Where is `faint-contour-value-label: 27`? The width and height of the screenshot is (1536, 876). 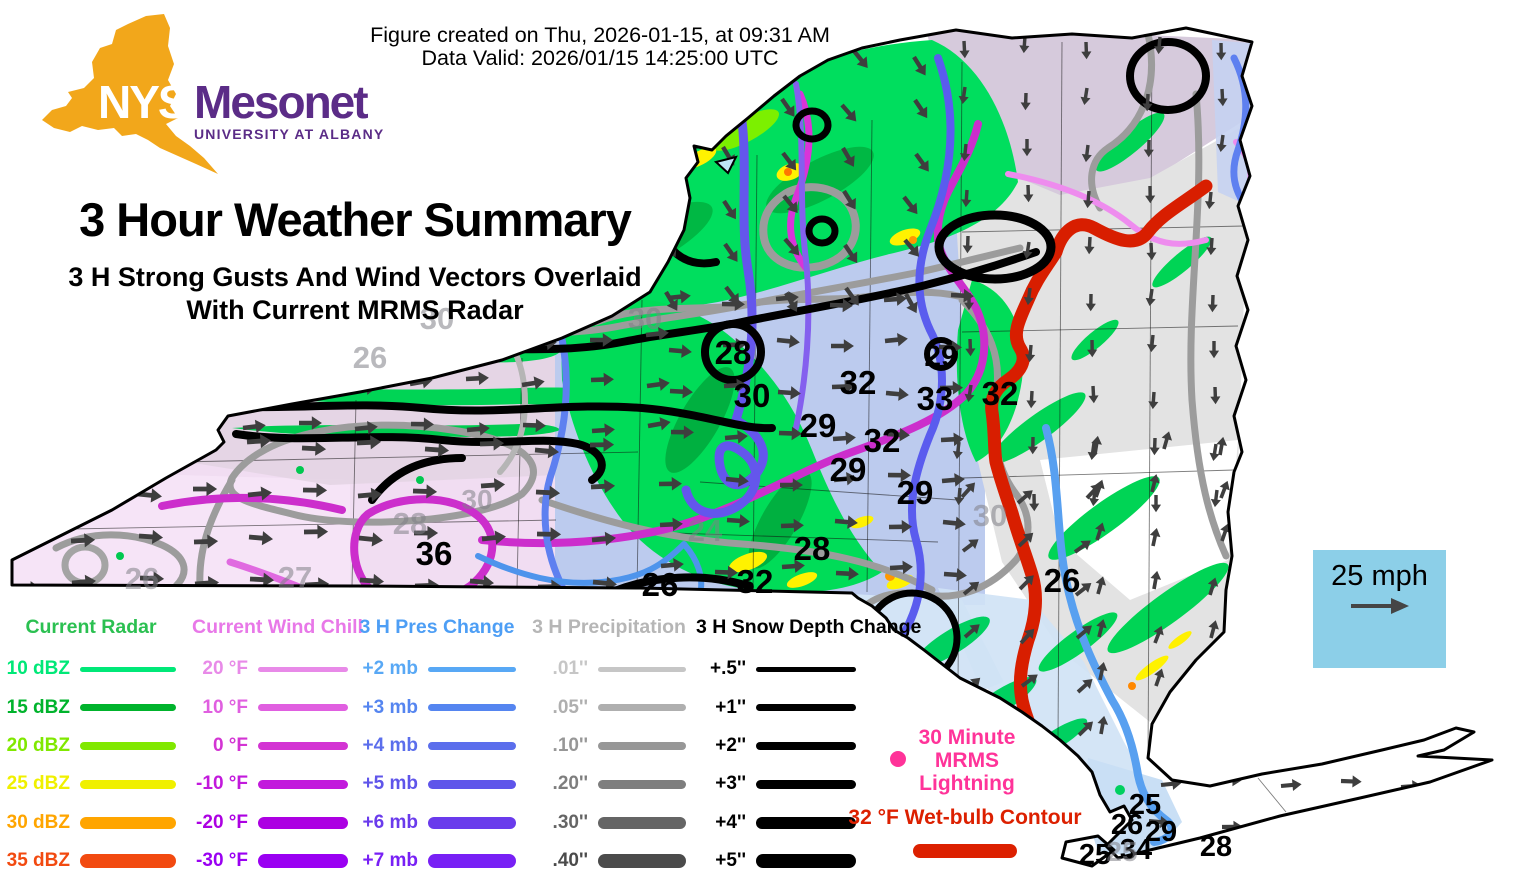
faint-contour-value-label: 27 is located at coordinates (295, 577).